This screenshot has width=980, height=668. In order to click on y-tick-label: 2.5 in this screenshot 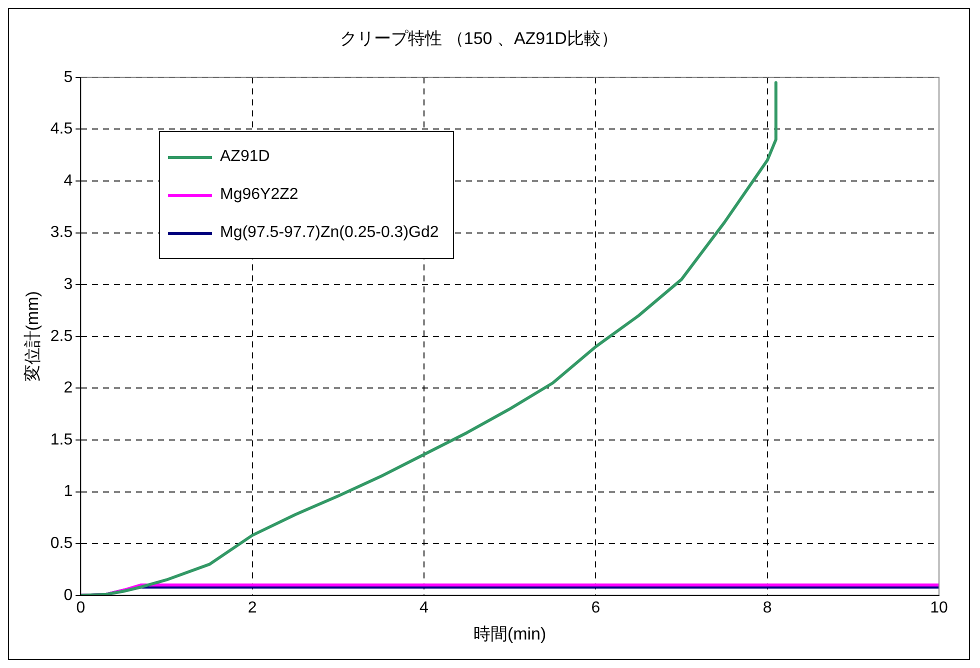, I will do `click(61, 336)`.